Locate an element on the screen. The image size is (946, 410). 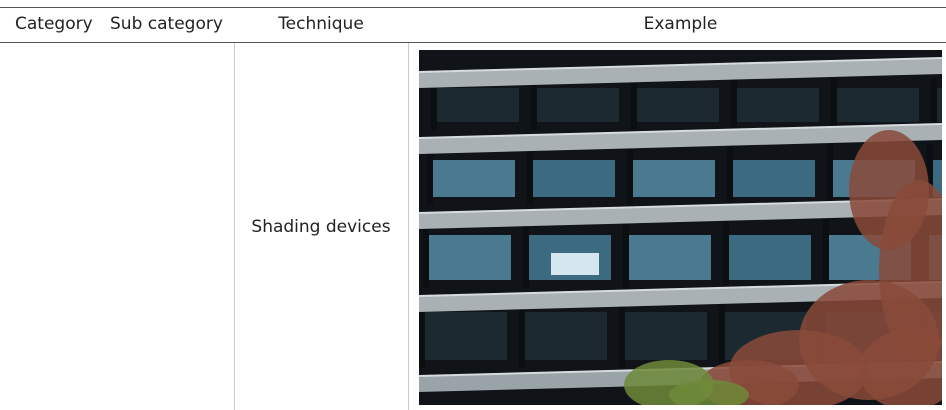
header-rule is located at coordinates (473, 42).